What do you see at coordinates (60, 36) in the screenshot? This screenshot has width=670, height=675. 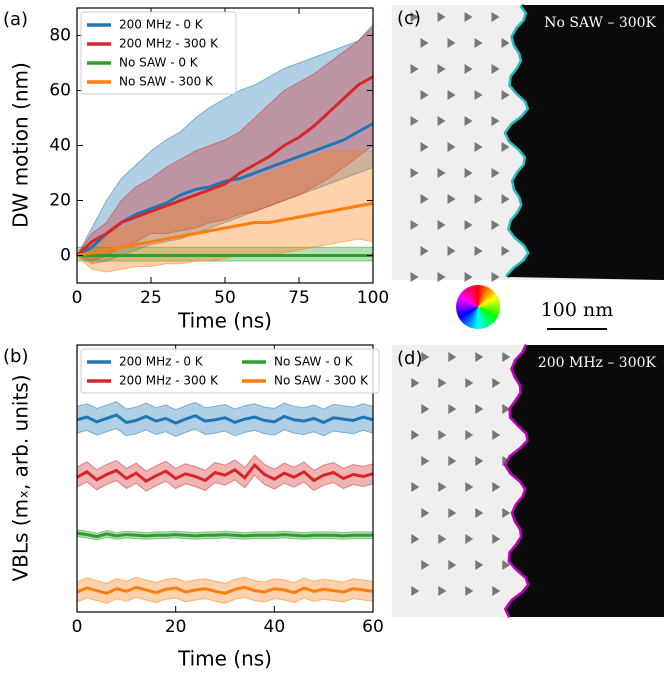 I see `y-tick-label: 80` at bounding box center [60, 36].